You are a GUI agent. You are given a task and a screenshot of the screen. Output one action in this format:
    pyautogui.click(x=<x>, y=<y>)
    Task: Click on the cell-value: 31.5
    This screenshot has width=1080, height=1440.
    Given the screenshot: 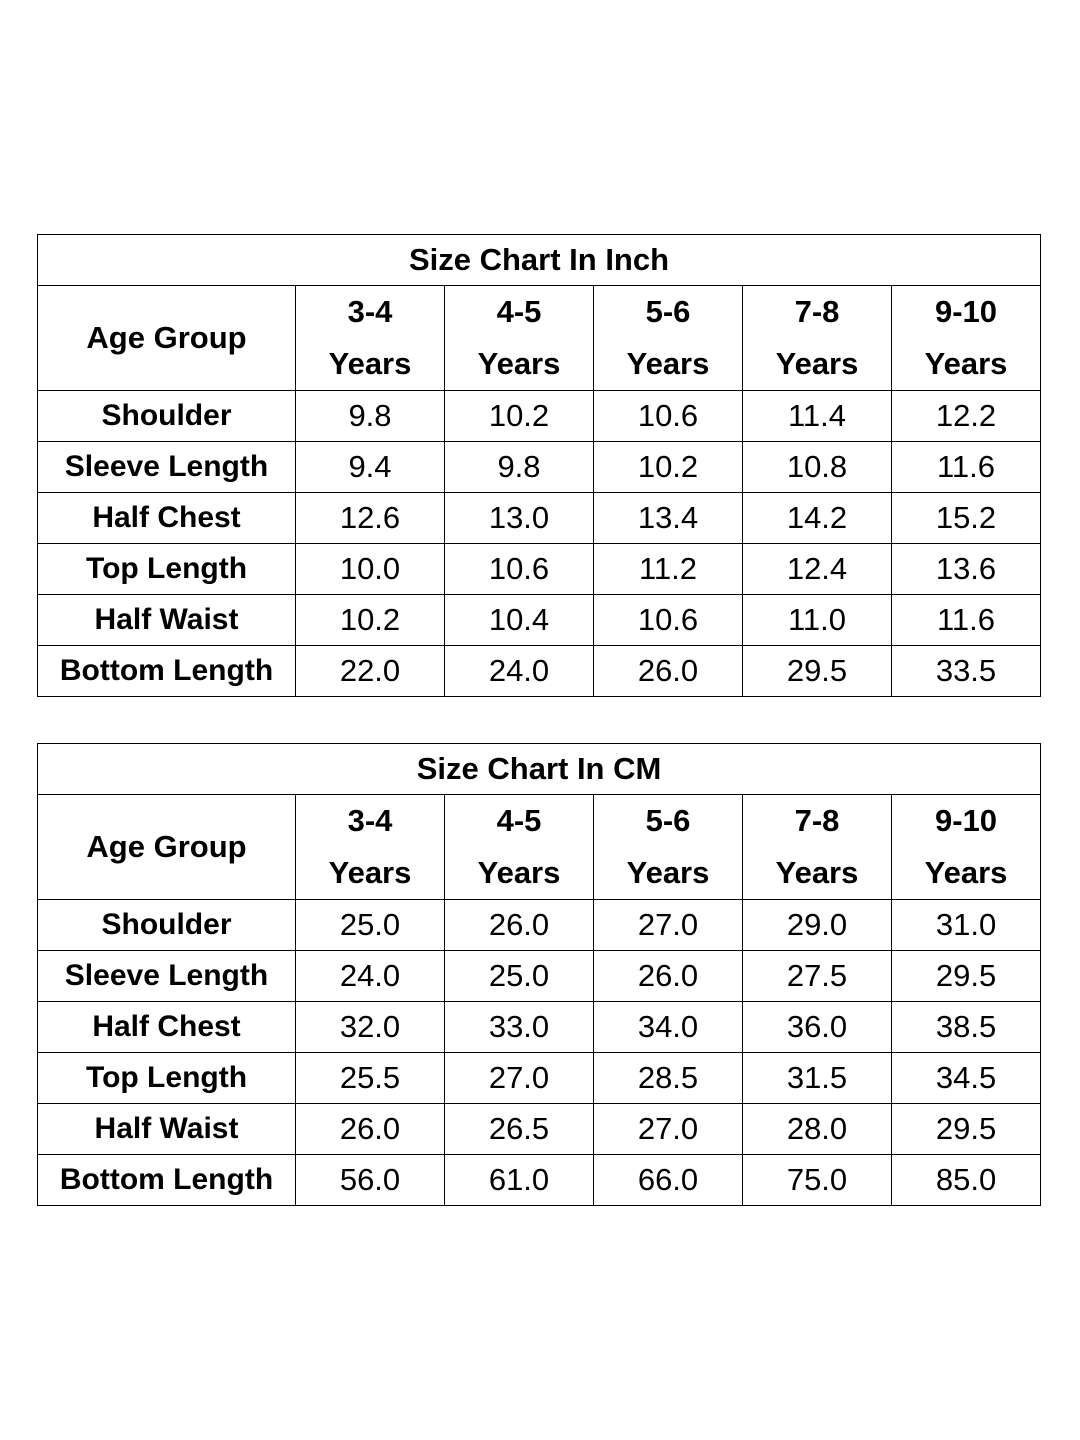 What is the action you would take?
    pyautogui.click(x=817, y=1078)
    